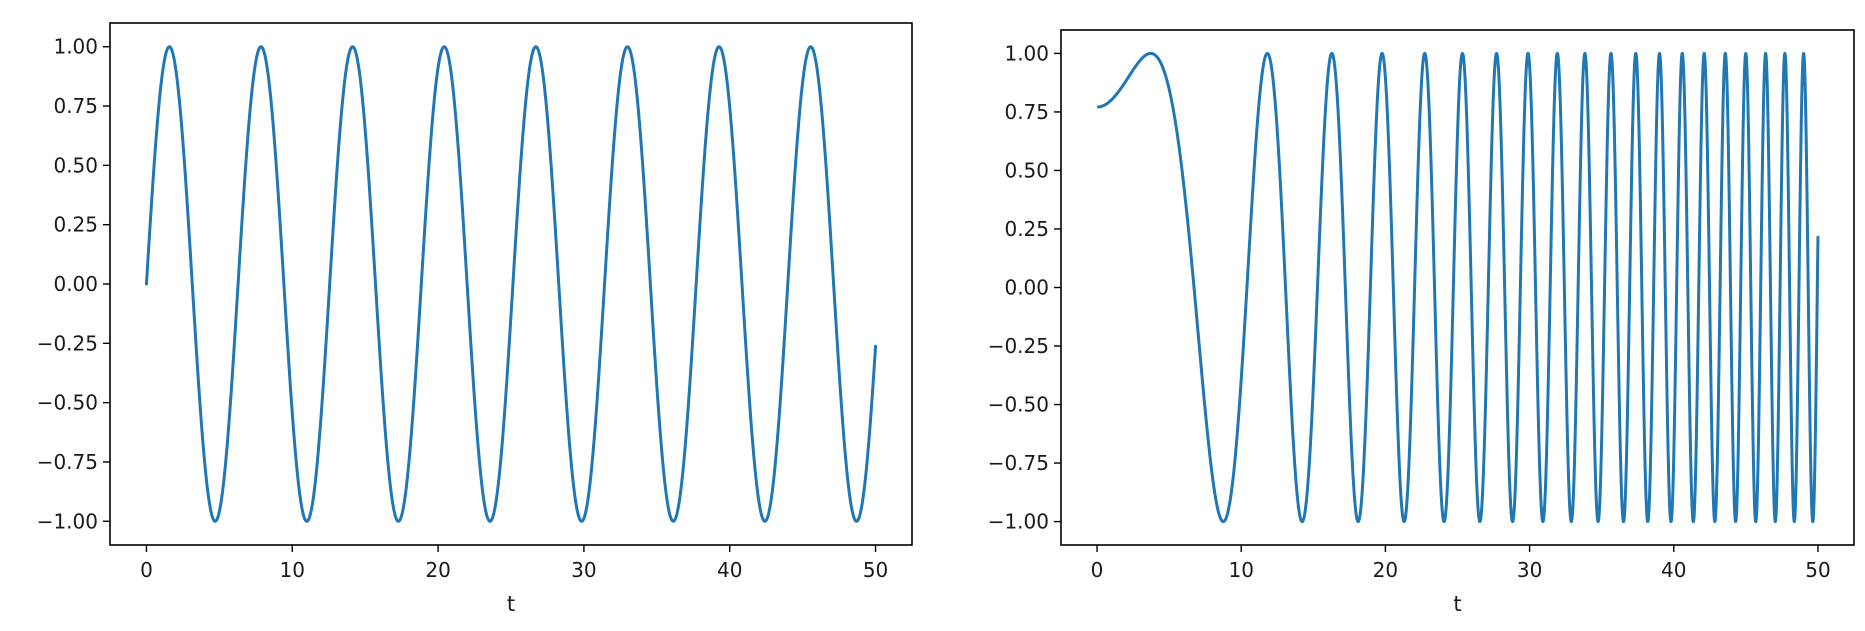  I want to click on right-y-tick-label: 1.00, so click(1026, 53).